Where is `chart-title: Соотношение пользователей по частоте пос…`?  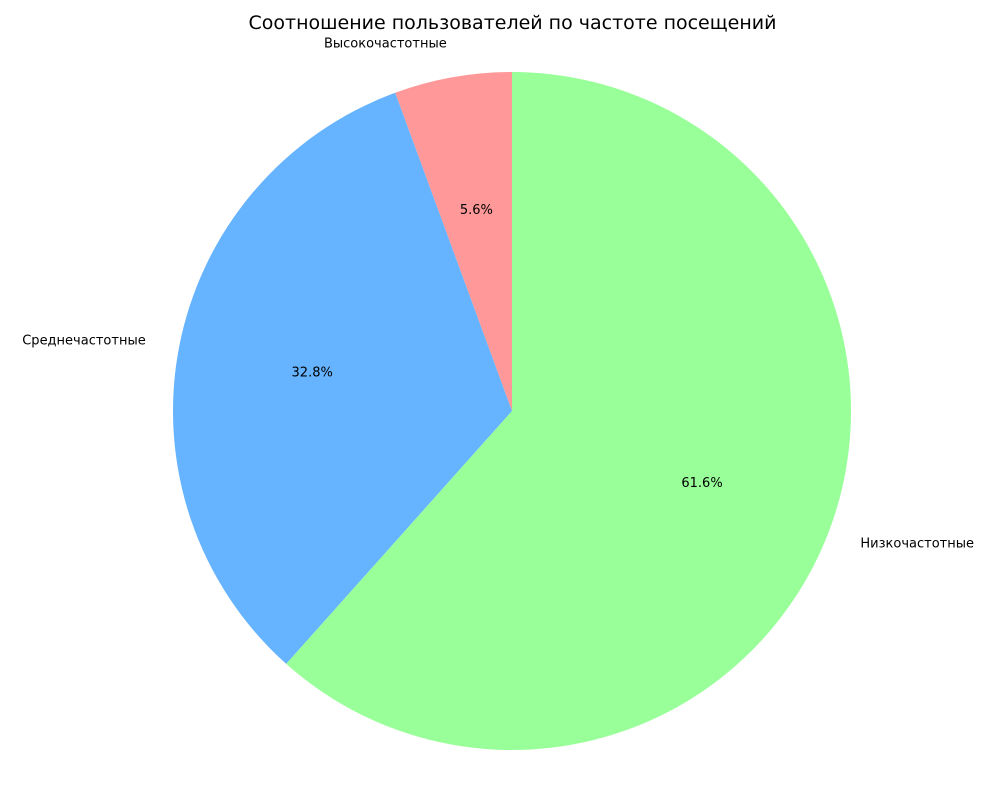 chart-title: Соотношение пользователей по частоте пос… is located at coordinates (512, 23).